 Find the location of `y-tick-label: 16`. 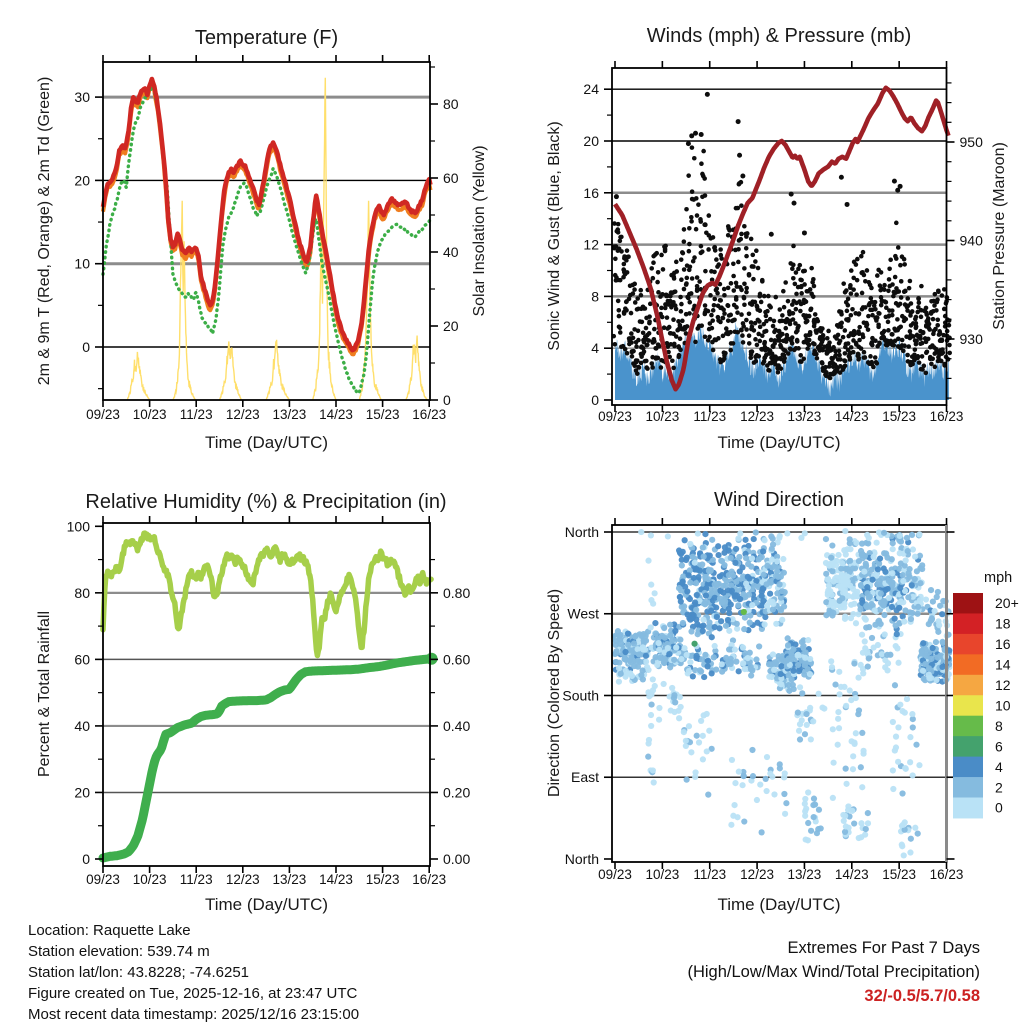

y-tick-label: 16 is located at coordinates (591, 193).